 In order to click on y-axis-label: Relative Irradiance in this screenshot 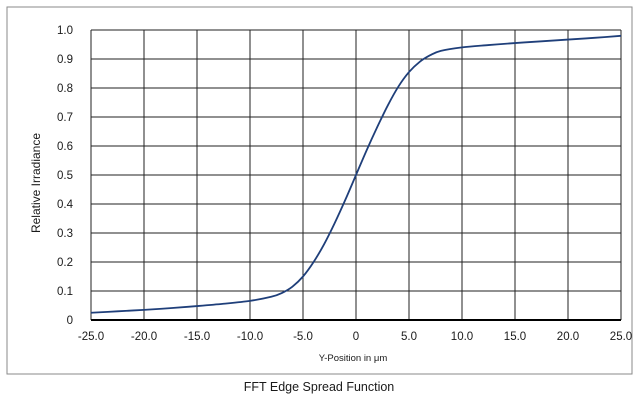, I will do `click(36, 183)`.